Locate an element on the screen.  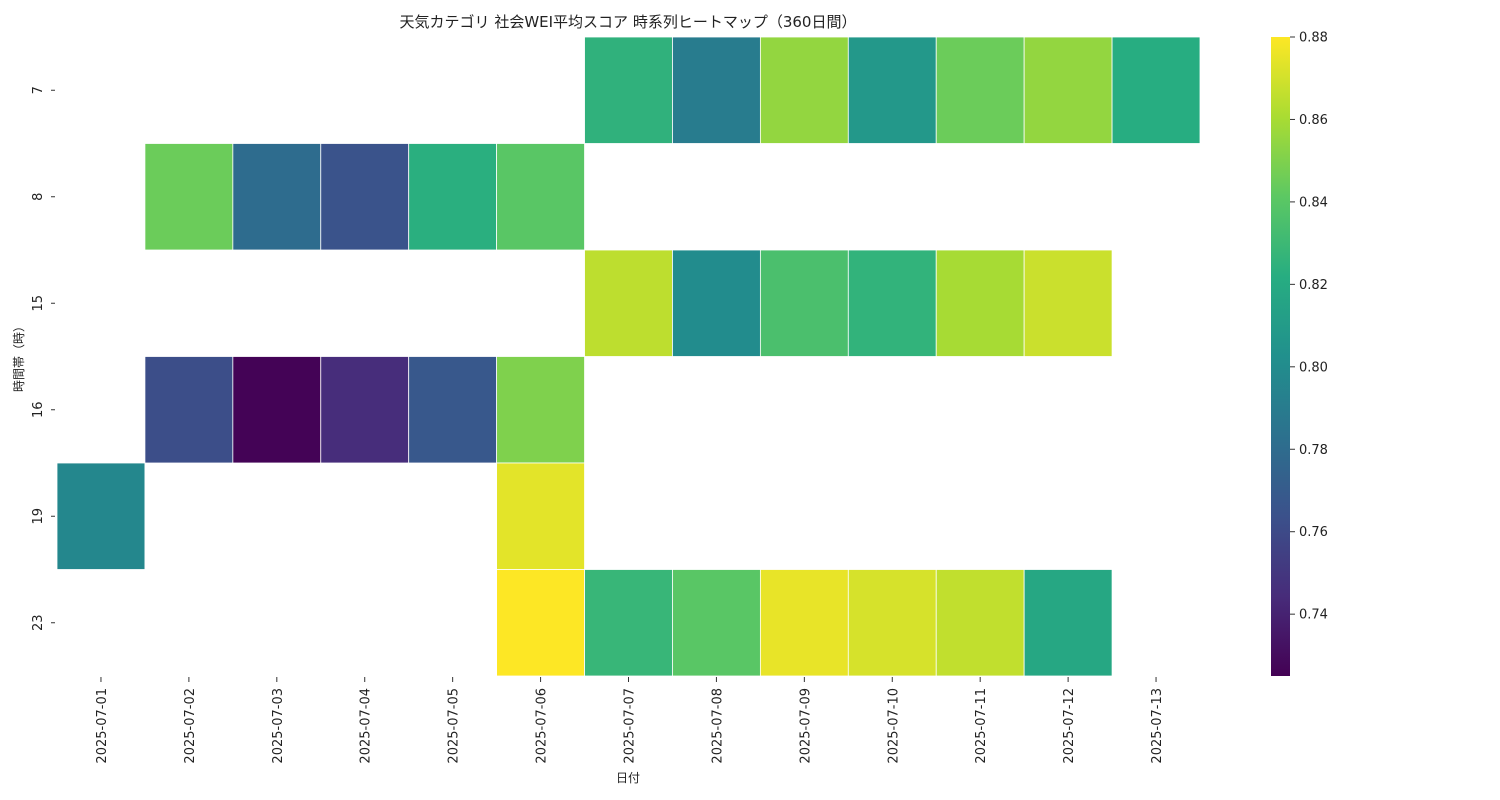
x-tick-label: 2025-07-04 is located at coordinates (366, 726).